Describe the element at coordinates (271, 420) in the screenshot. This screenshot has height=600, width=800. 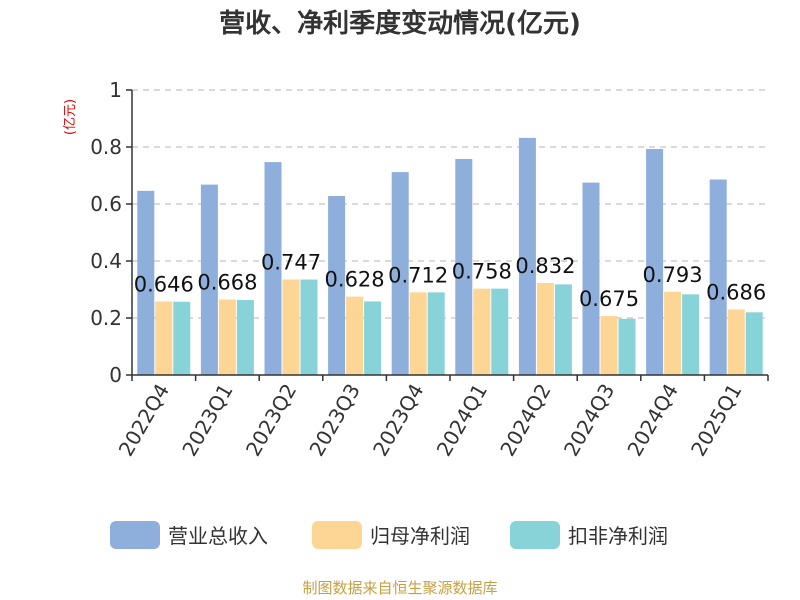
I see `x-tick-label: 2023Q2` at that location.